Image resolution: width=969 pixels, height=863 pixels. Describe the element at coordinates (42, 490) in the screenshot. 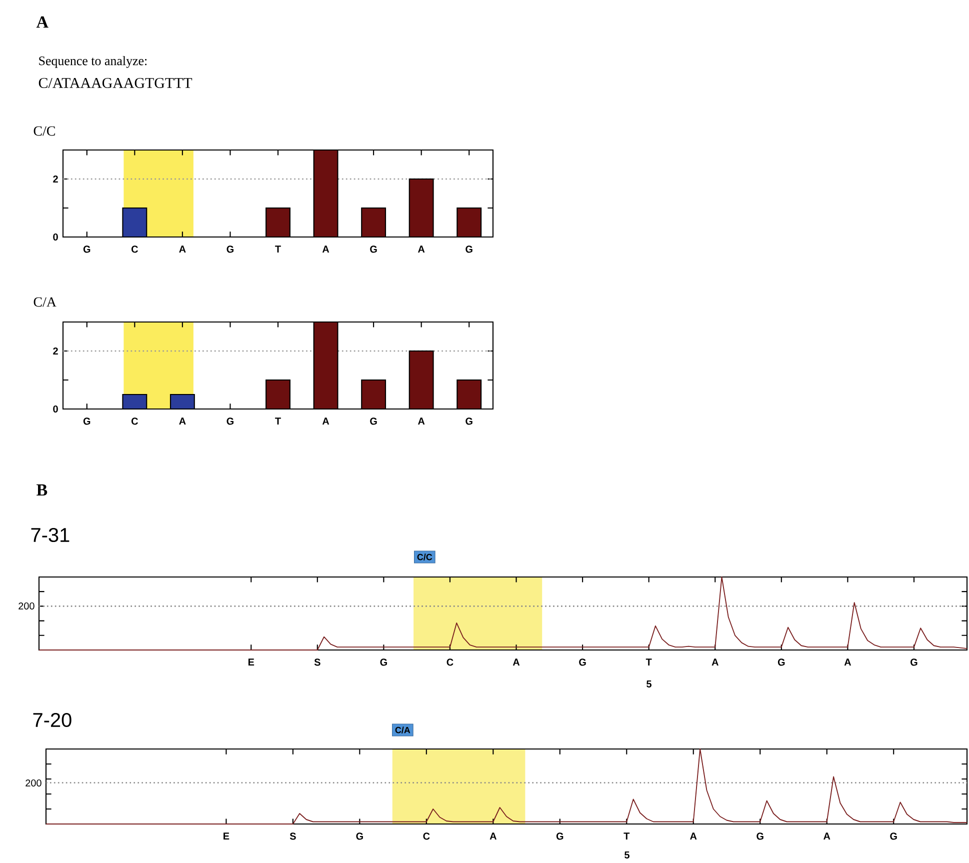

I see `text: B` at that location.